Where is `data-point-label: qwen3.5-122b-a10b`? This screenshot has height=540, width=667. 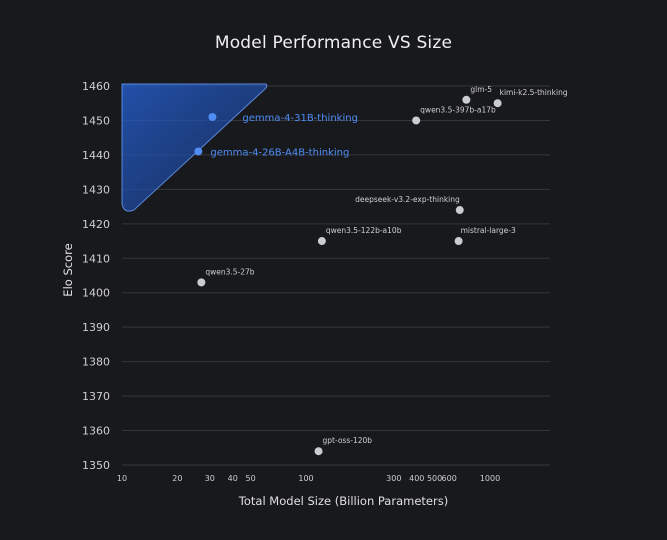
data-point-label: qwen3.5-122b-a10b is located at coordinates (364, 230).